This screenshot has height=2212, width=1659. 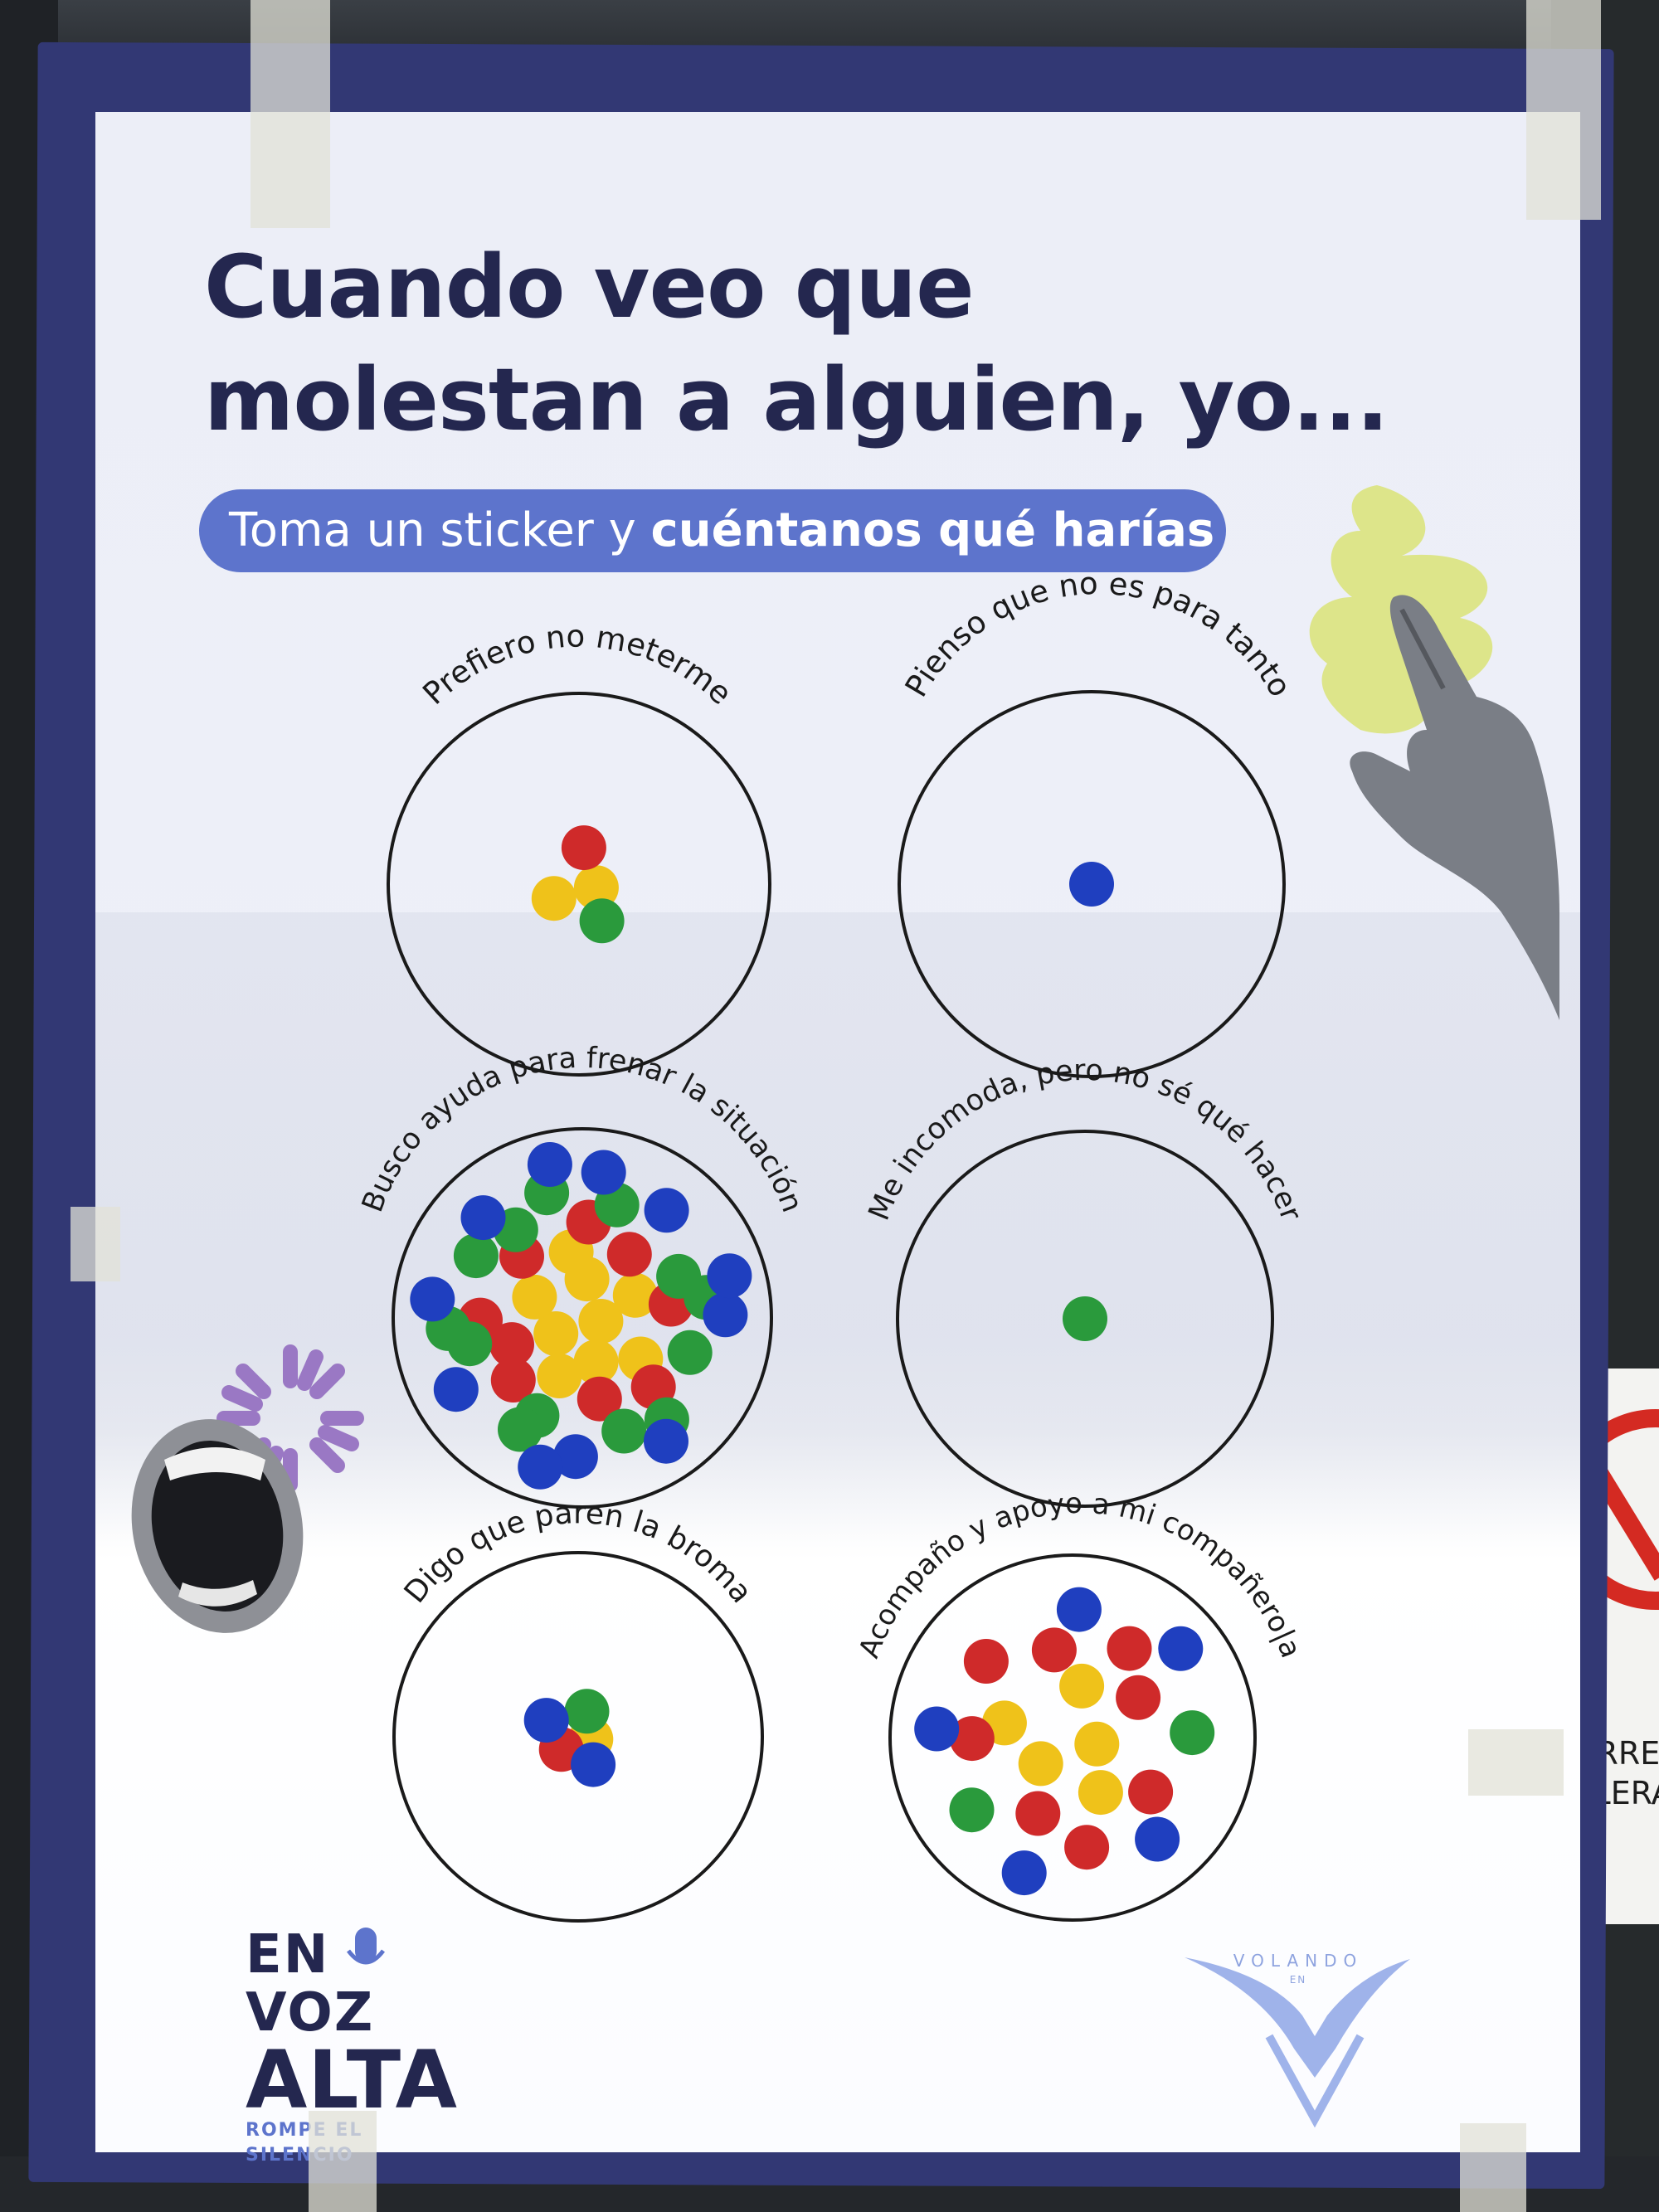 I want to click on subtitle-bold: cuéntanos qué harías, so click(x=933, y=530).